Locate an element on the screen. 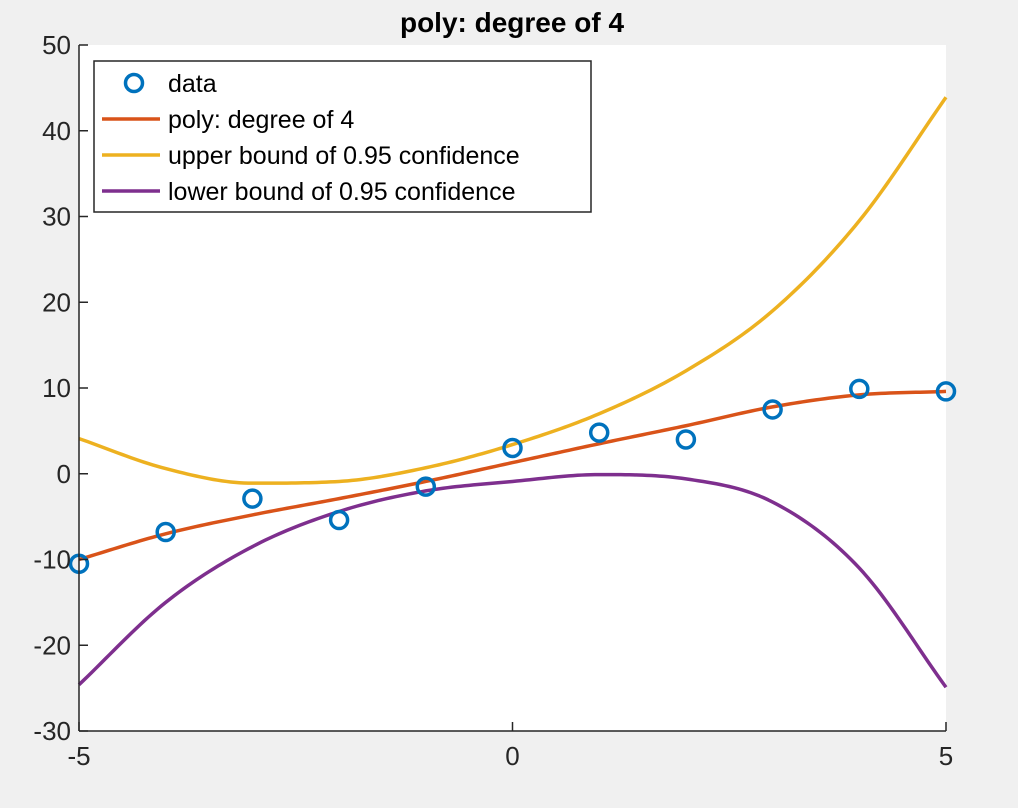 The image size is (1018, 808). y-tick-label: 10 is located at coordinates (56, 388).